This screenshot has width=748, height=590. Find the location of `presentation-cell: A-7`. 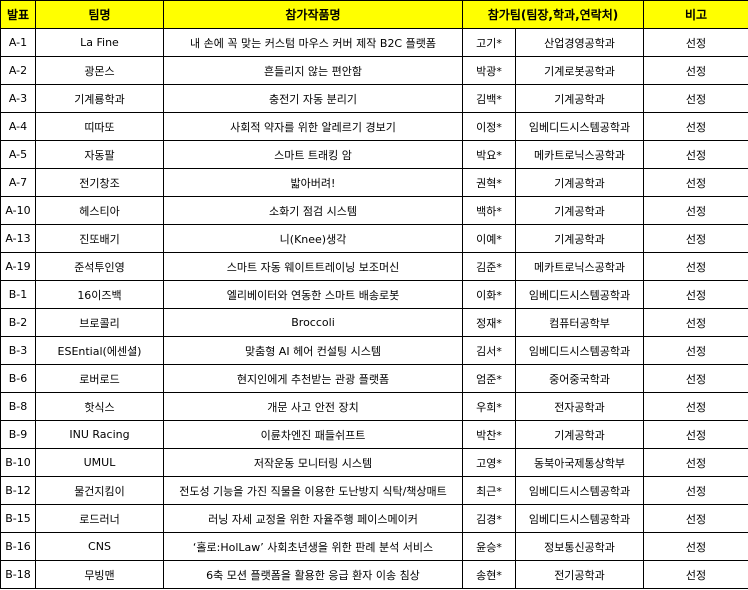

presentation-cell: A-7 is located at coordinates (18, 182).